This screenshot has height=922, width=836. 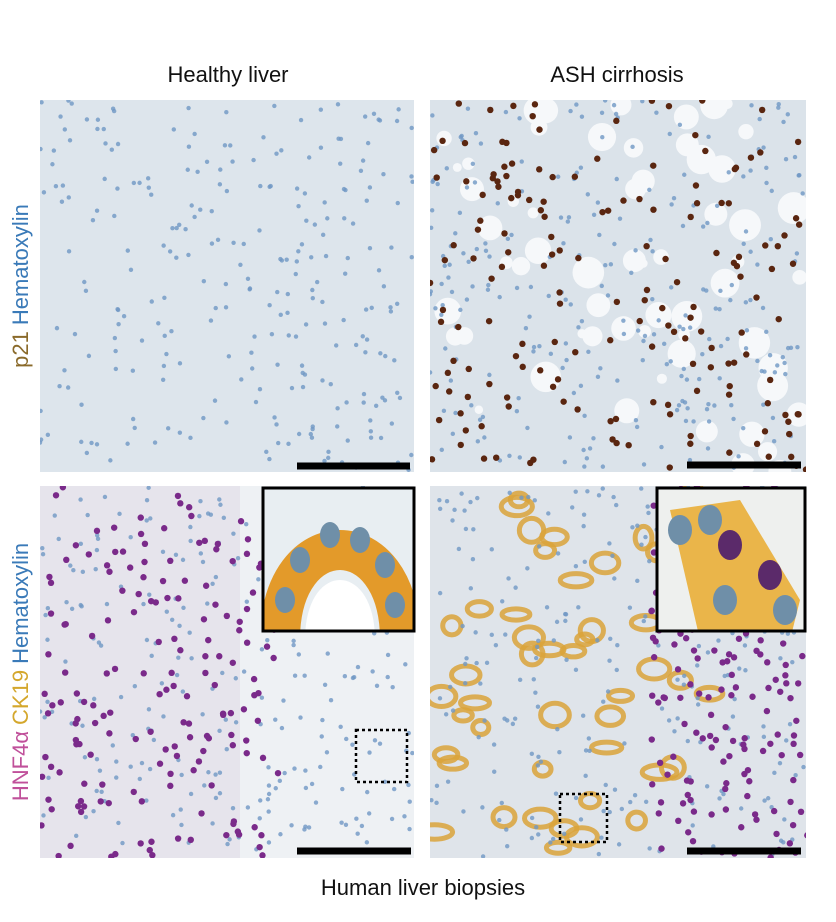 What do you see at coordinates (20, 766) in the screenshot?
I see `stain-label: HNF4α` at bounding box center [20, 766].